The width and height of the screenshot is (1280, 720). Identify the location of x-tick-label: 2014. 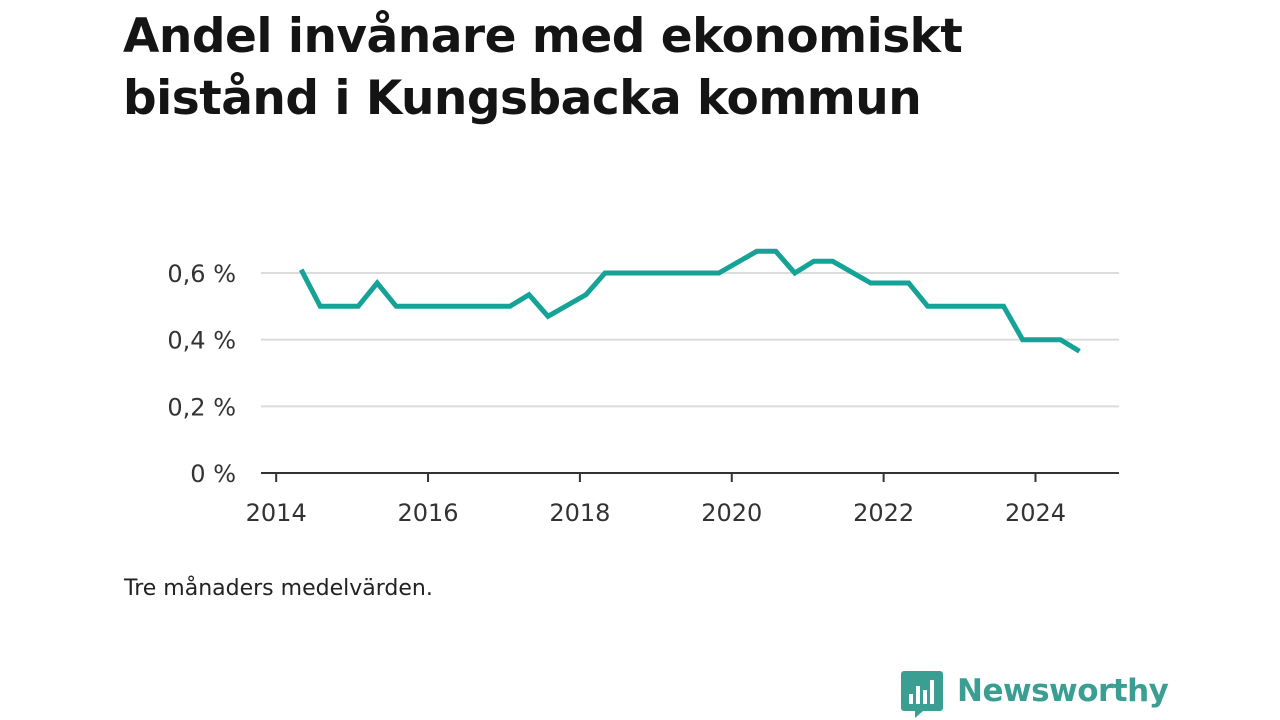
(276, 513).